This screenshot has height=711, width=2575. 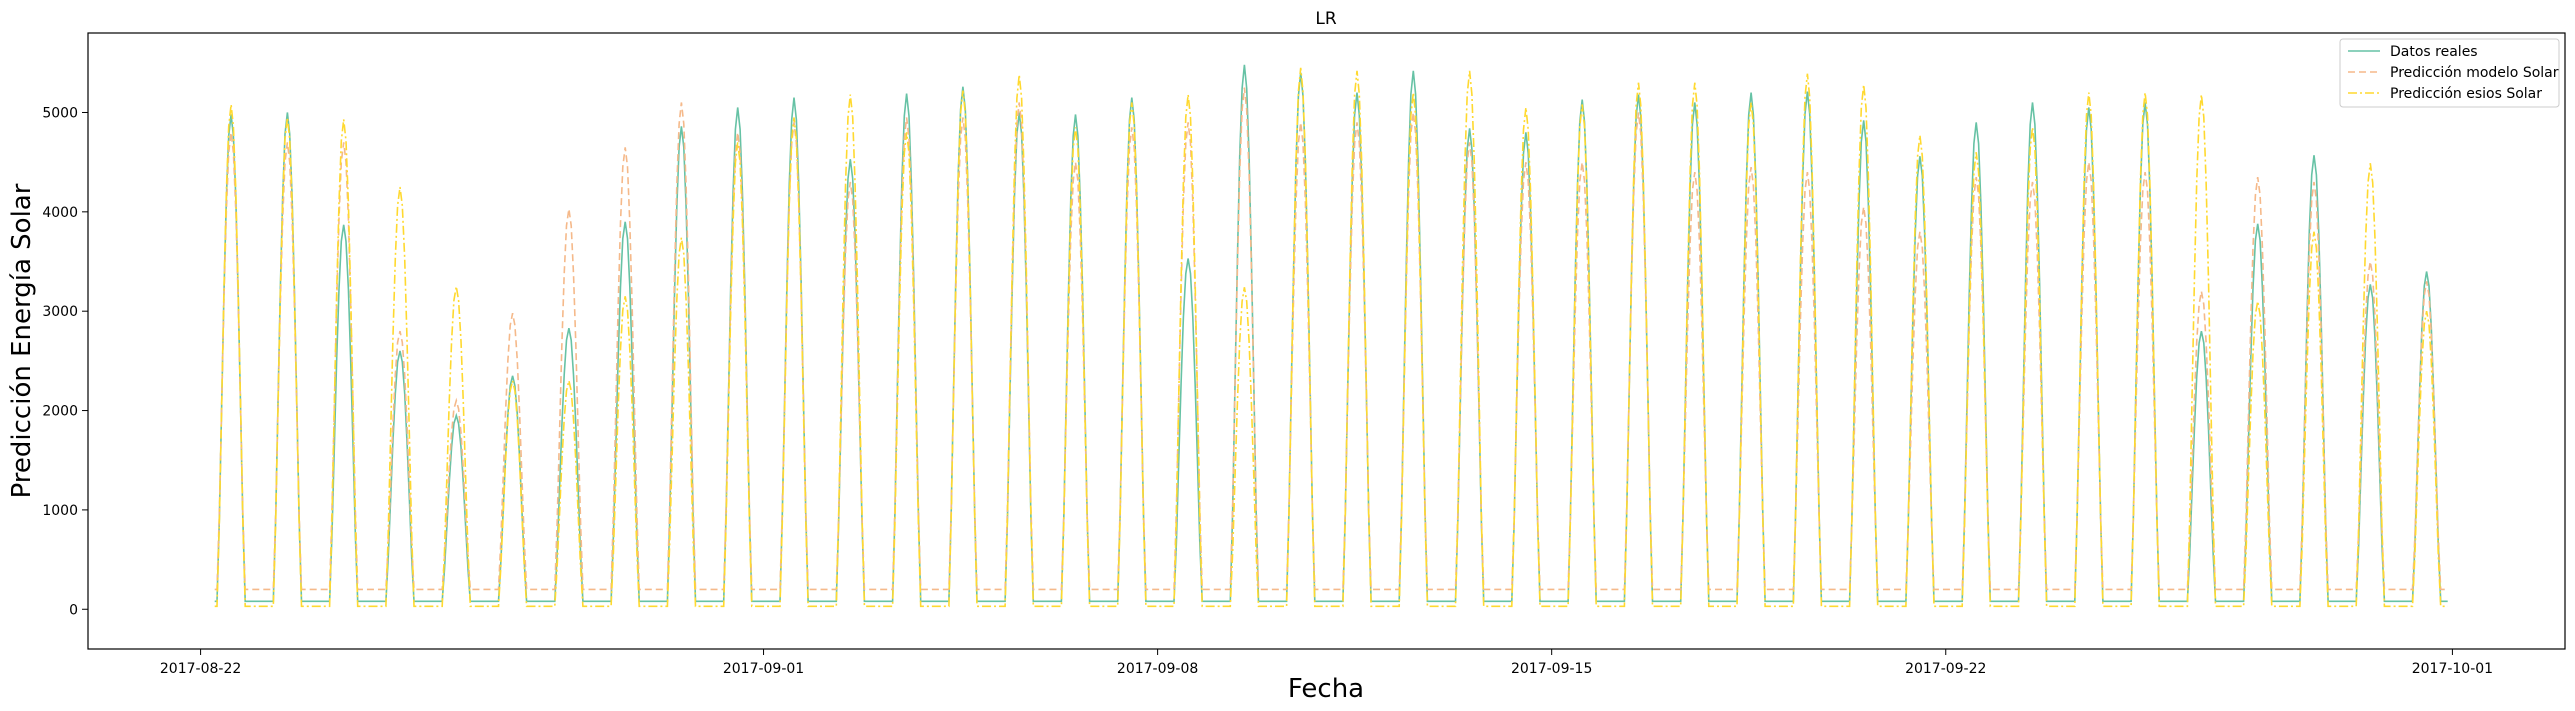 What do you see at coordinates (1326, 689) in the screenshot?
I see `x-axis-title: Fecha` at bounding box center [1326, 689].